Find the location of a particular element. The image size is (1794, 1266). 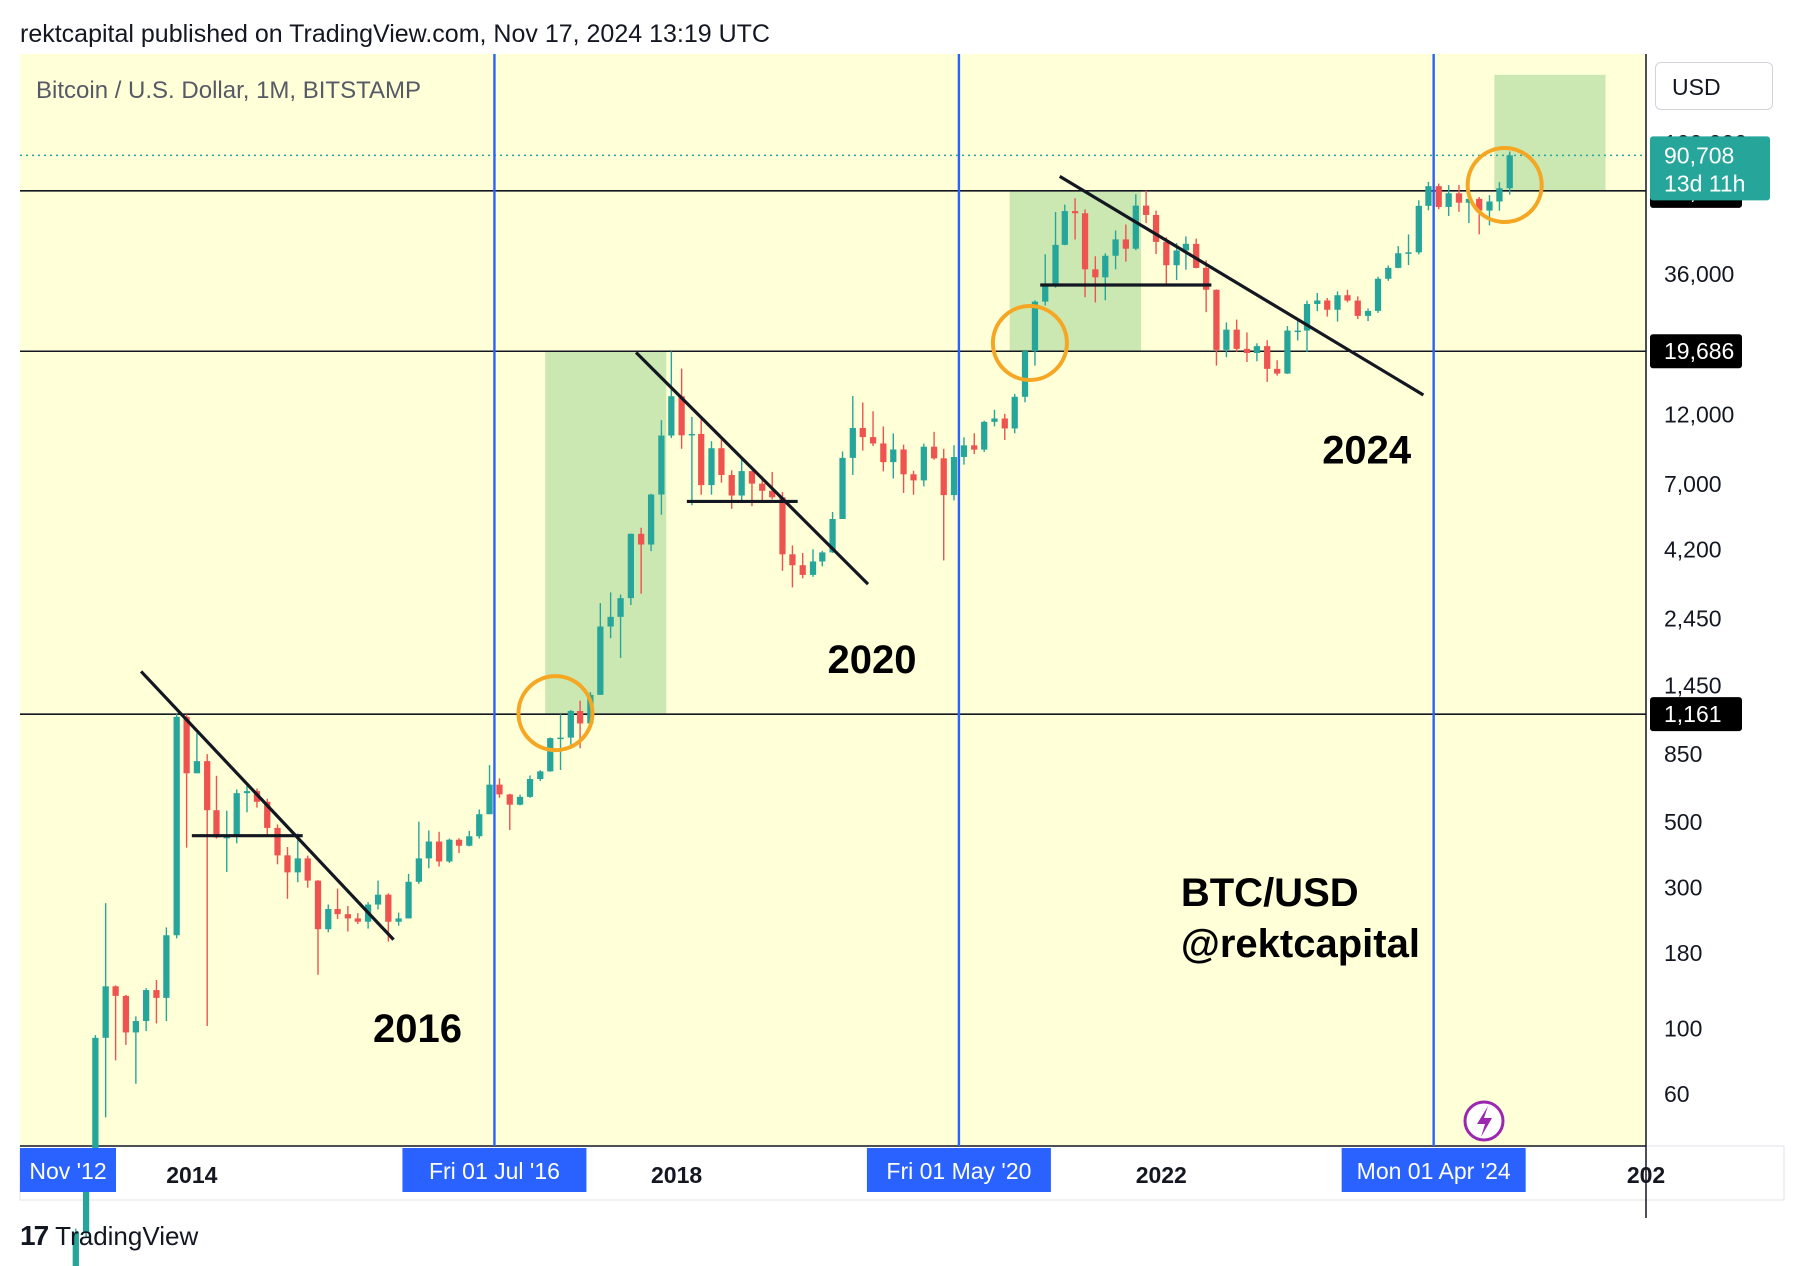

x-marker-label: Fri 01 May '20 is located at coordinates (958, 1171).